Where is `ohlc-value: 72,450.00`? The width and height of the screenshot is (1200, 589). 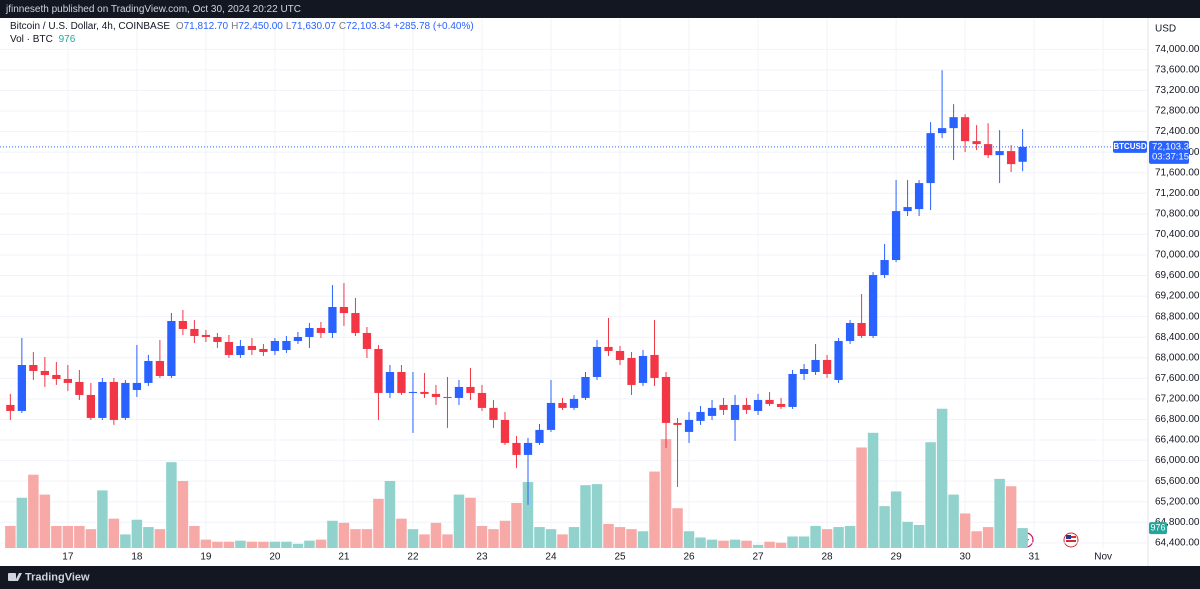
ohlc-value: 72,450.00 is located at coordinates (260, 26).